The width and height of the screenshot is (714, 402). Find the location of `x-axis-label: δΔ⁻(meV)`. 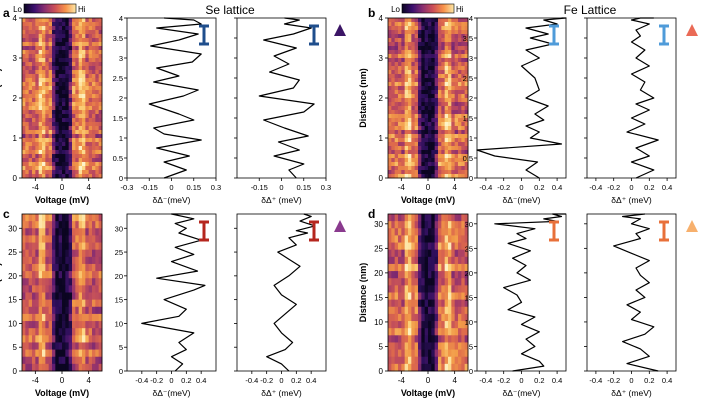

x-axis-label: δΔ⁻(meV) is located at coordinates (521, 393).